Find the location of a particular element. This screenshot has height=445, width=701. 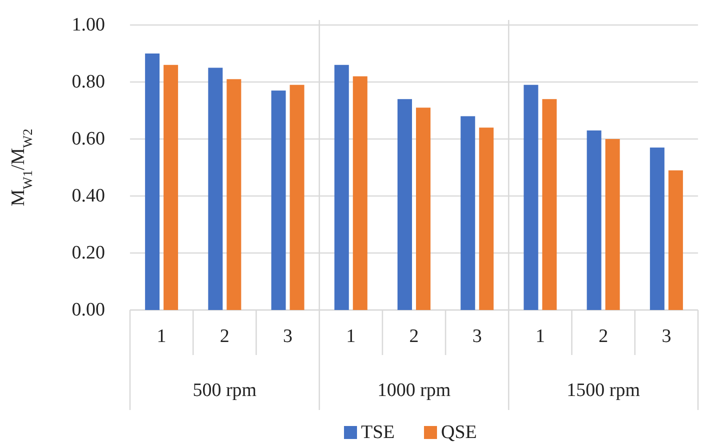

legend-label: TSE is located at coordinates (378, 432).